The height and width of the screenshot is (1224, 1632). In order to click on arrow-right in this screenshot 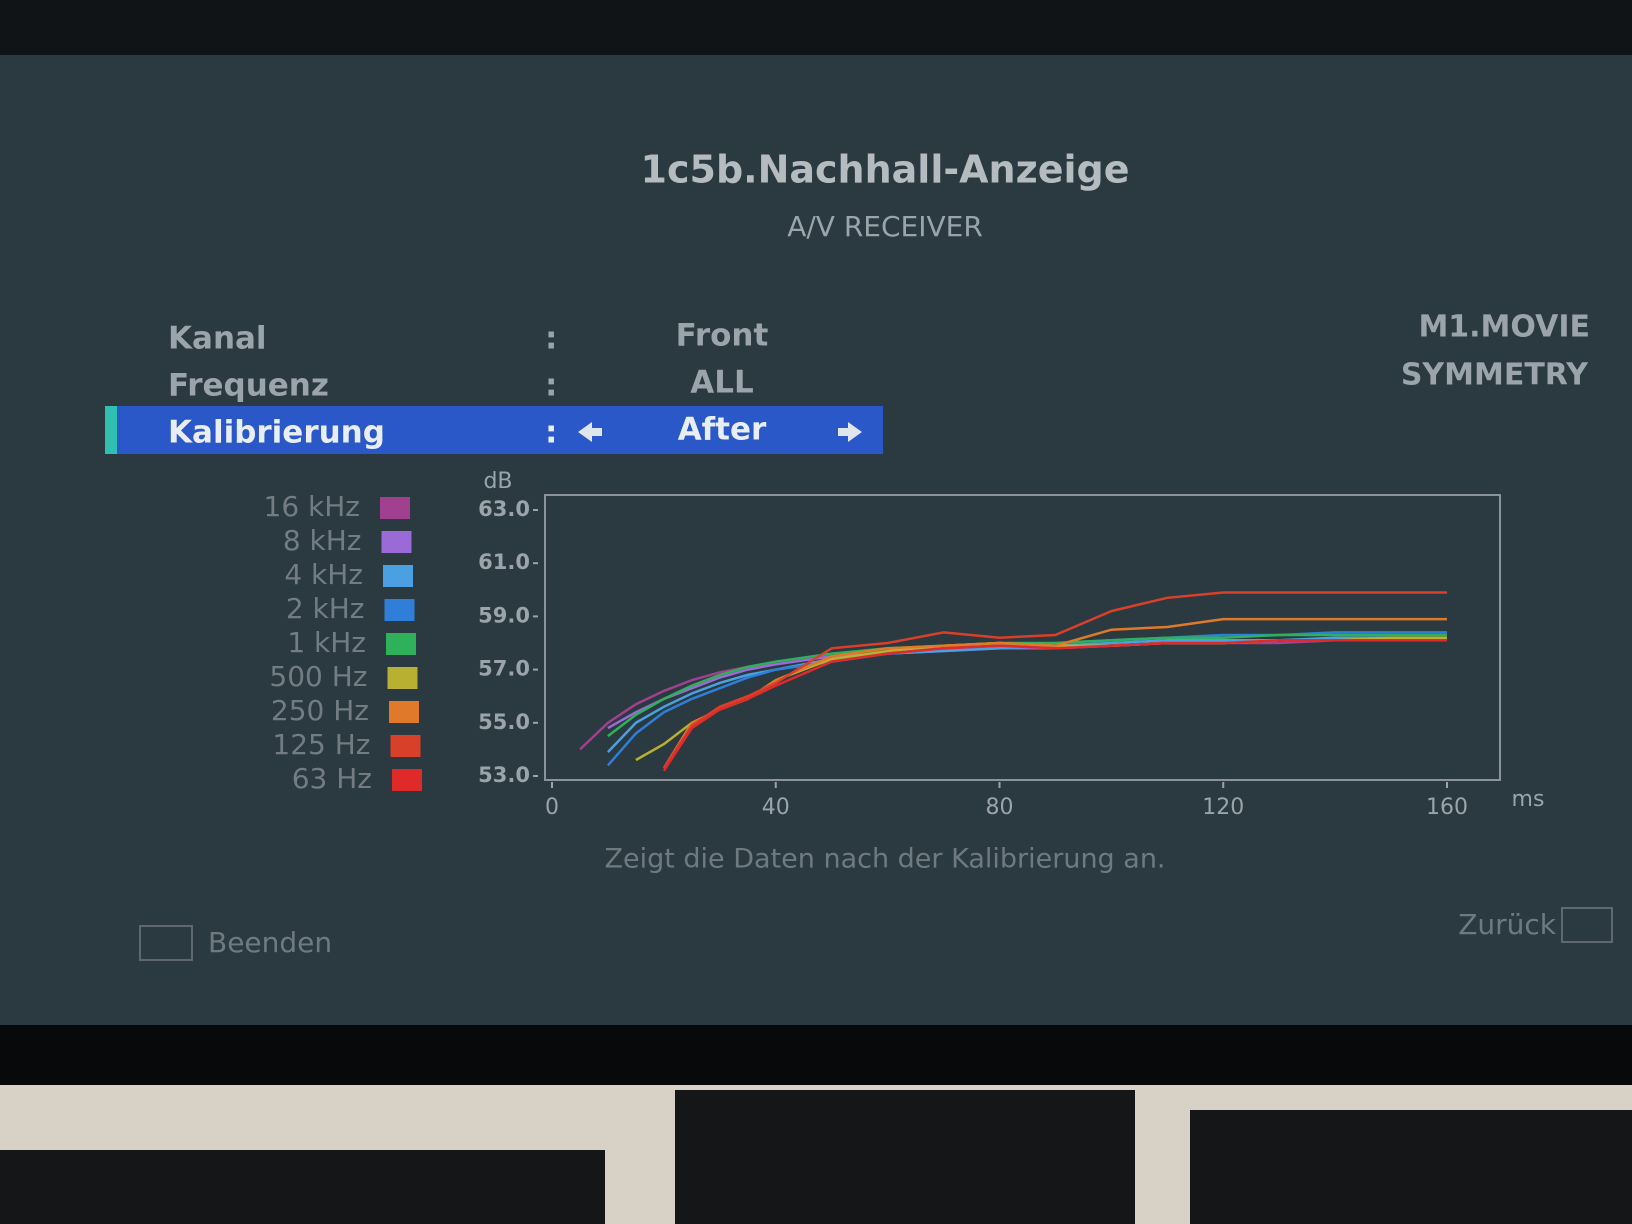, I will do `click(850, 432)`.